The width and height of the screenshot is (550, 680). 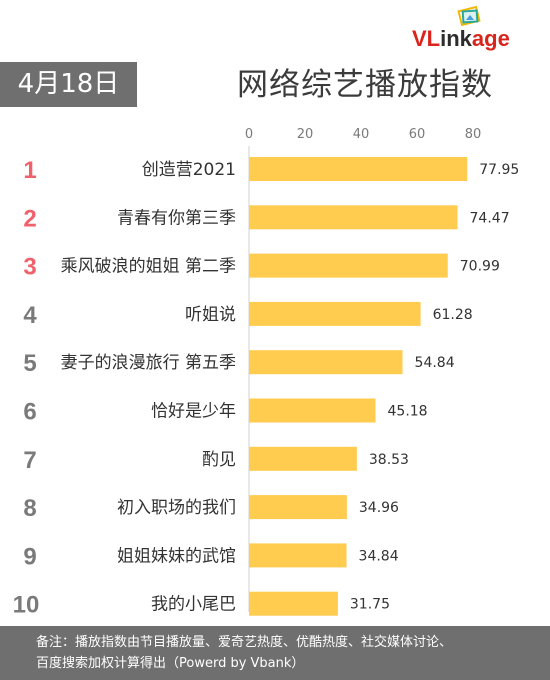 What do you see at coordinates (29, 556) in the screenshot?
I see `rank-label: 9` at bounding box center [29, 556].